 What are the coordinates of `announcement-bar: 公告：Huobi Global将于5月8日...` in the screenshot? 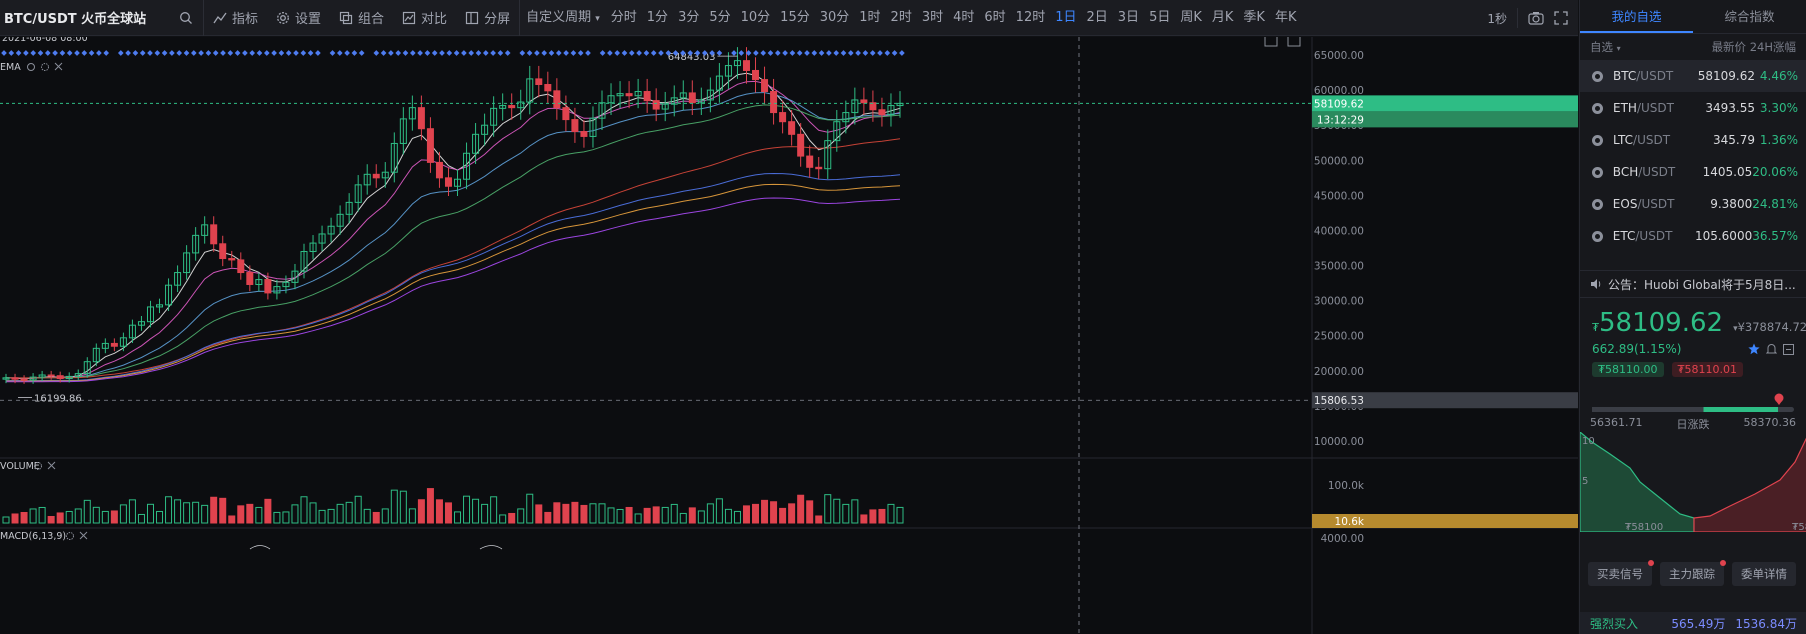 It's located at (1693, 284).